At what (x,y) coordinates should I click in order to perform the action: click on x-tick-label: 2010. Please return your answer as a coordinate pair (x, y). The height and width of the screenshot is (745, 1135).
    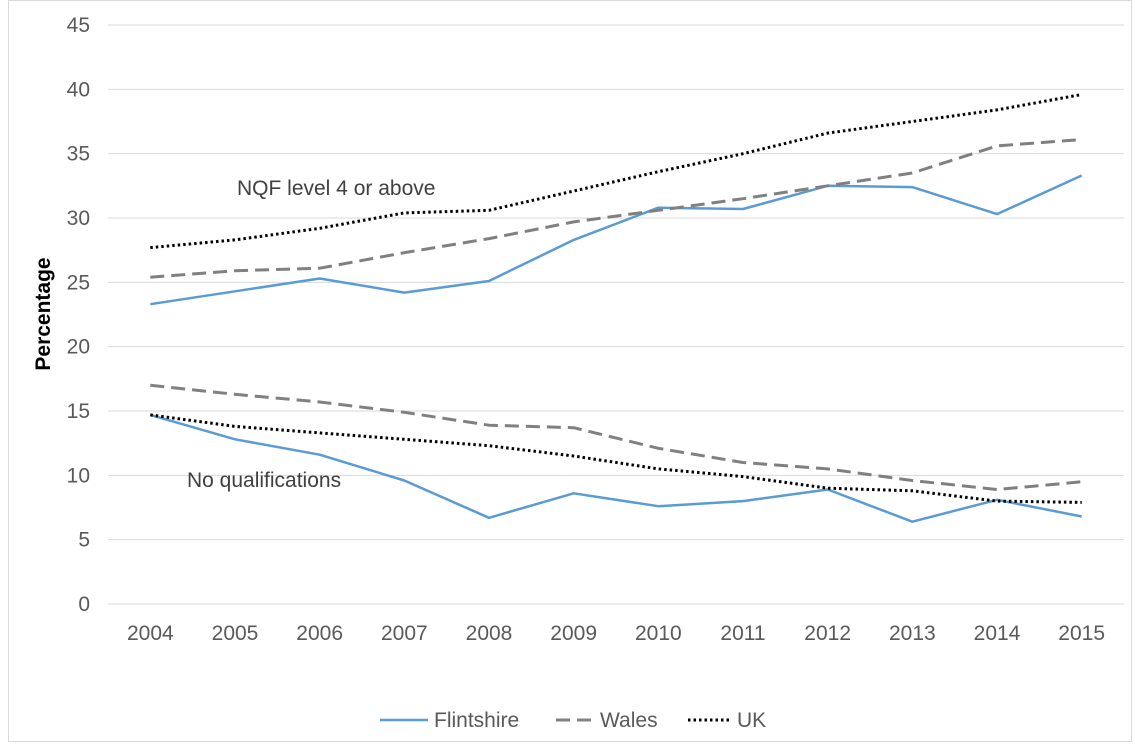
    Looking at the image, I should click on (658, 633).